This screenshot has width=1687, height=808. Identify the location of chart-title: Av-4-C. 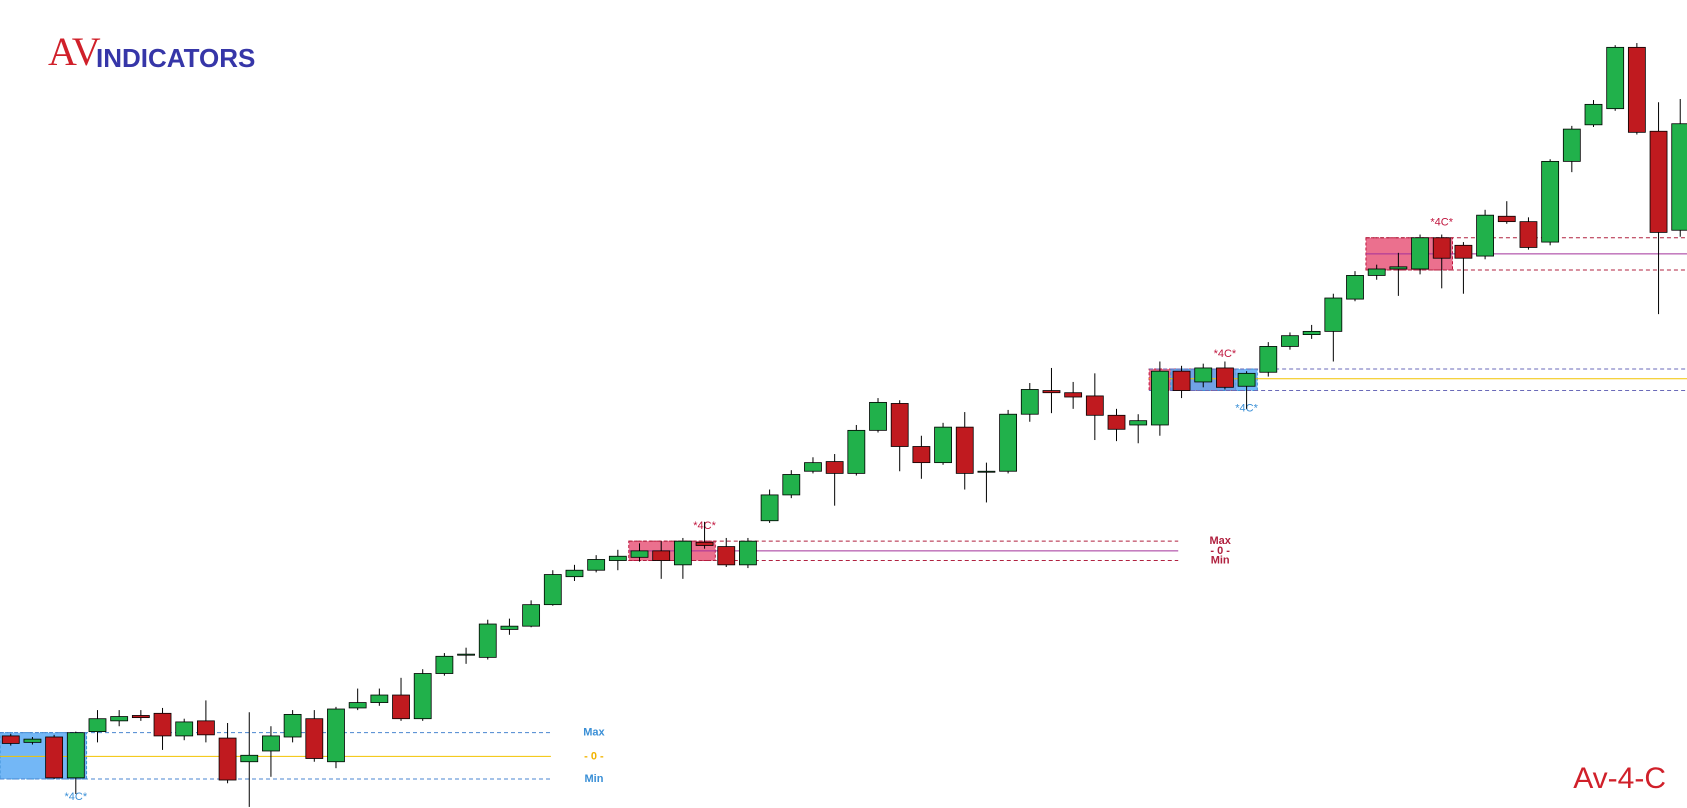
(1619, 778).